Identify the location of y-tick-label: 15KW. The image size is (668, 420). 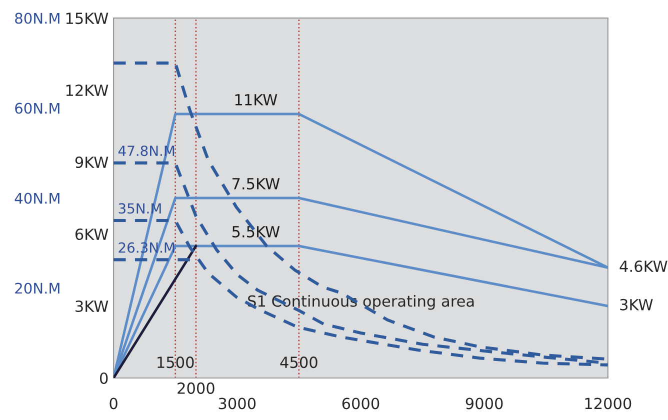
(87, 18).